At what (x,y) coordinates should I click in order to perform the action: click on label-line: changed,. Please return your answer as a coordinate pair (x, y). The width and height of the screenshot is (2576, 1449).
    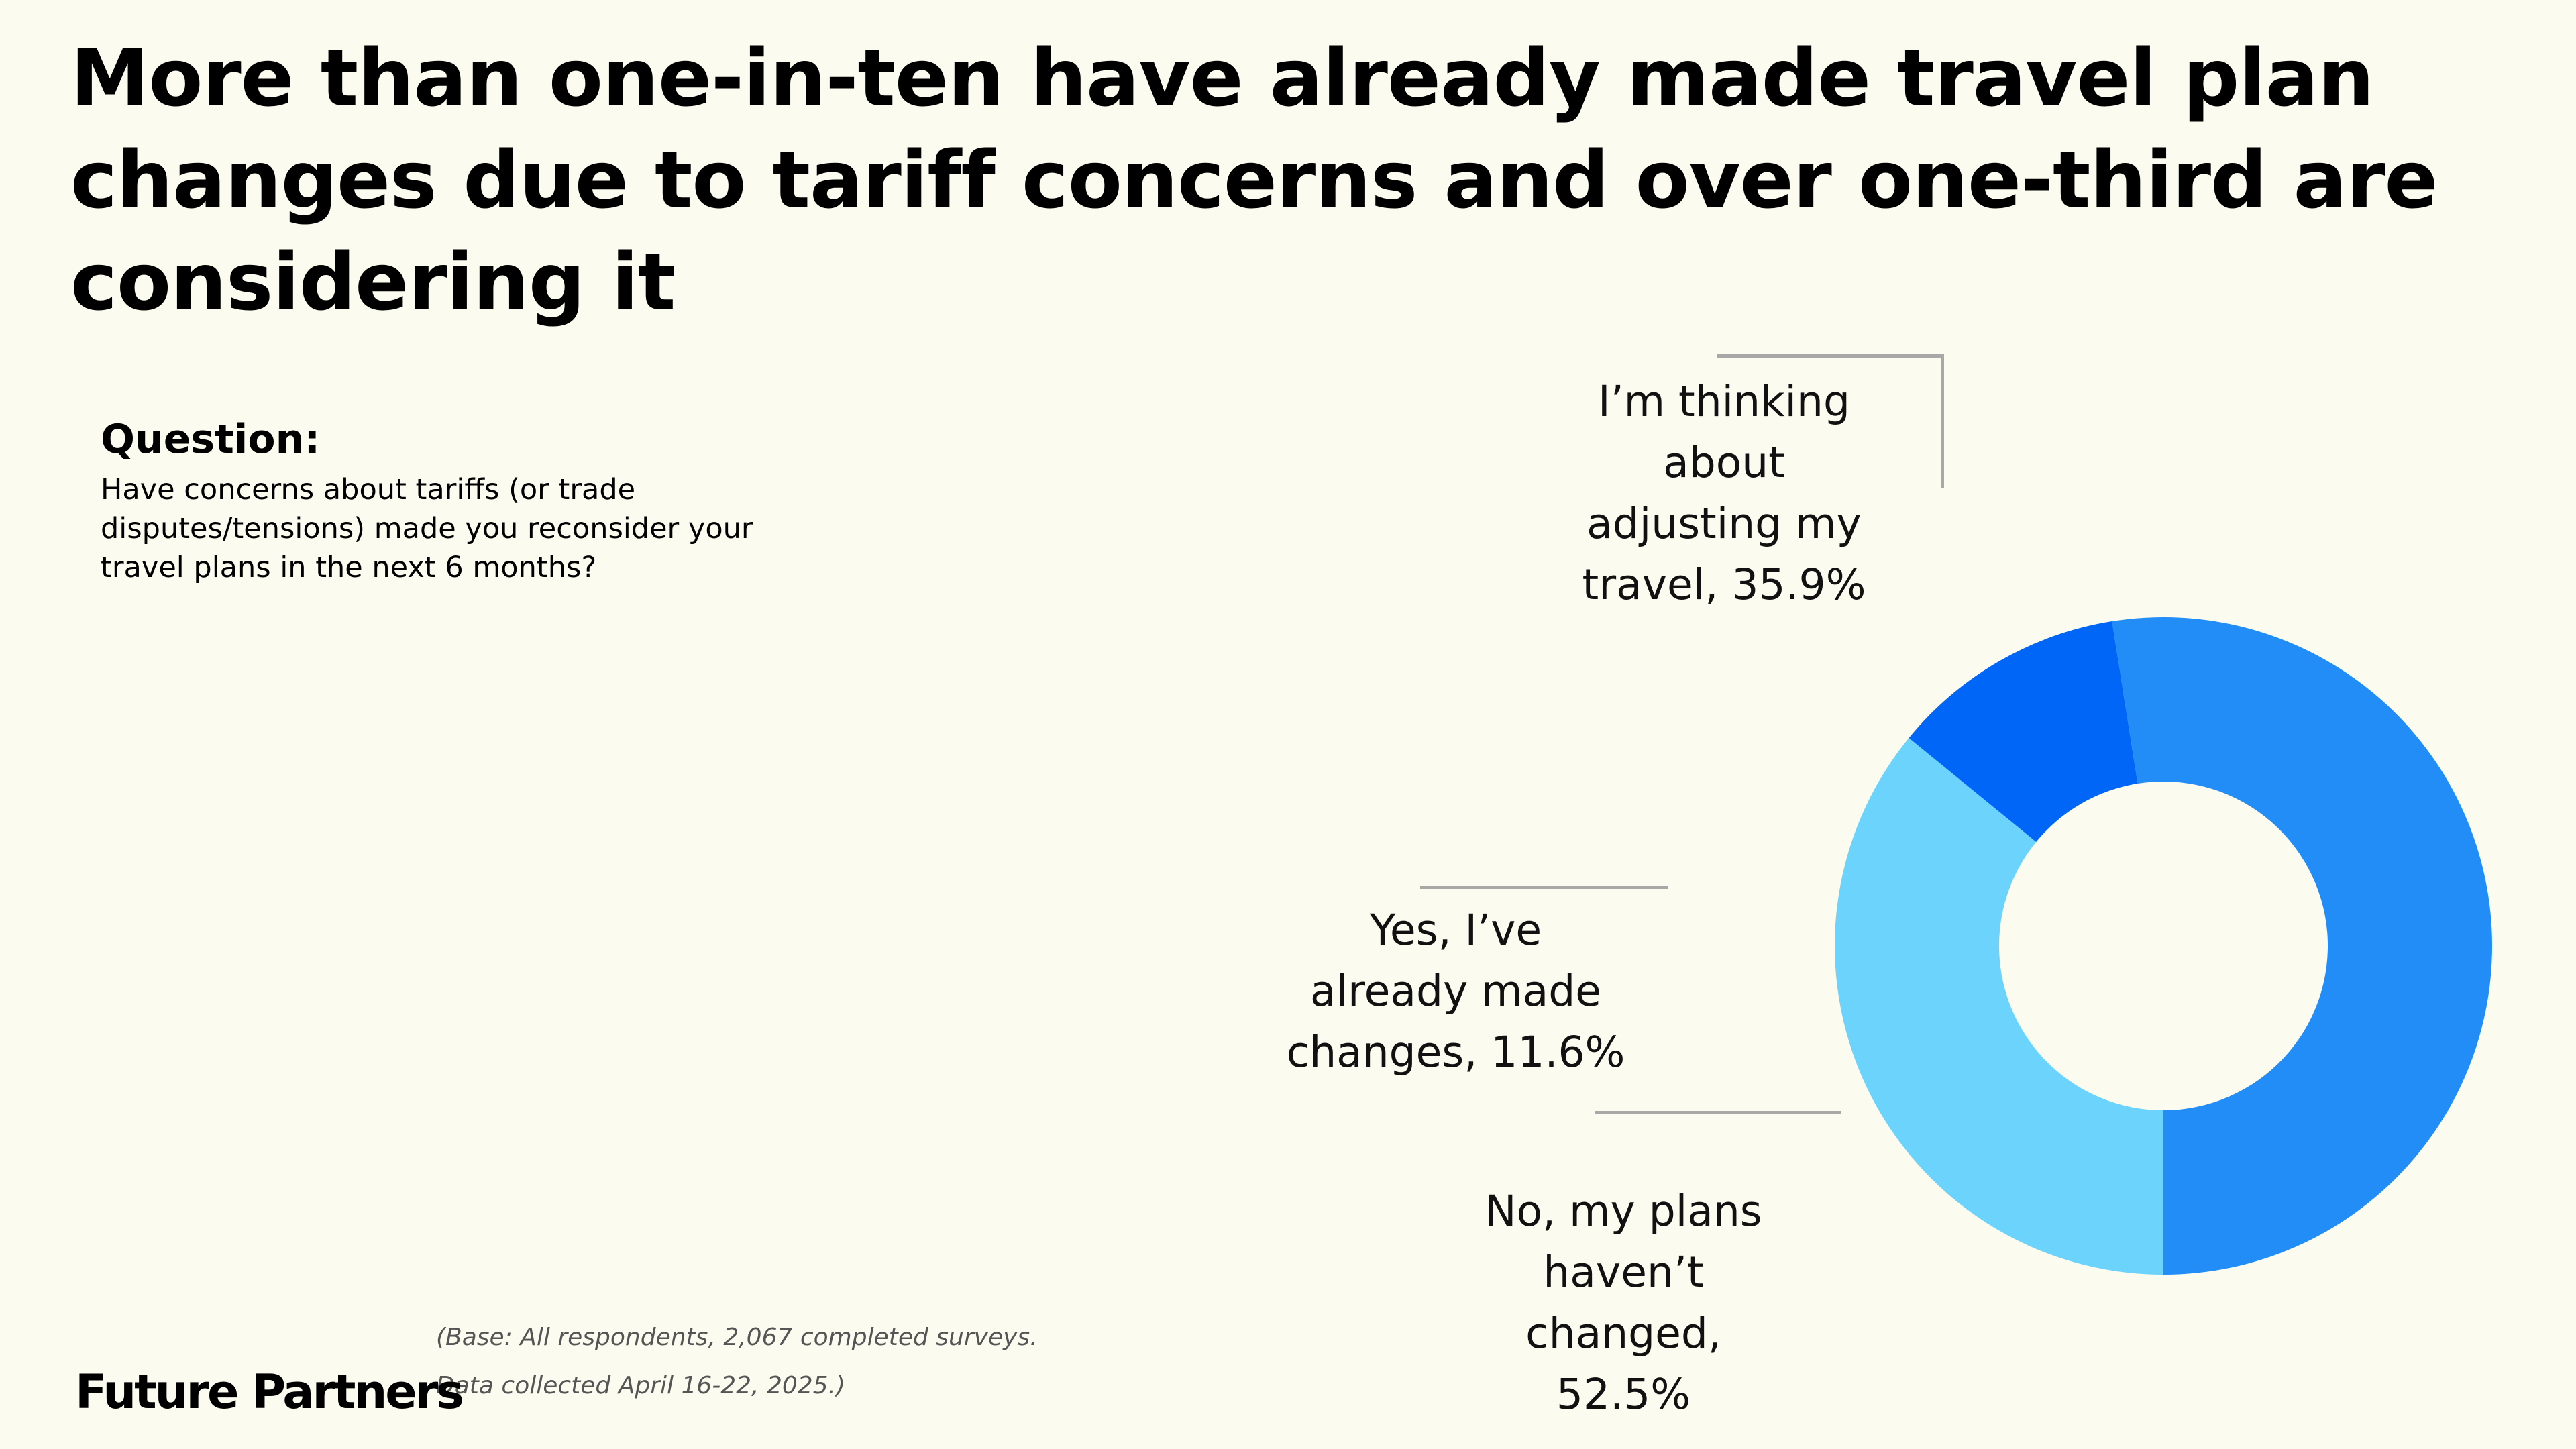
    Looking at the image, I should click on (1623, 1333).